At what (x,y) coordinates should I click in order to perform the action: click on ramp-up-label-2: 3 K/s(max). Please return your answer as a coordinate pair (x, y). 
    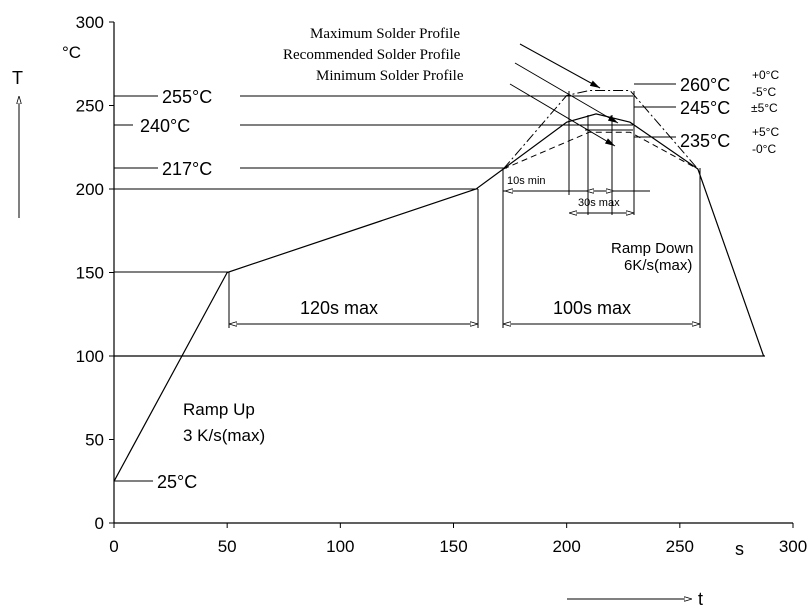
    Looking at the image, I should click on (224, 435).